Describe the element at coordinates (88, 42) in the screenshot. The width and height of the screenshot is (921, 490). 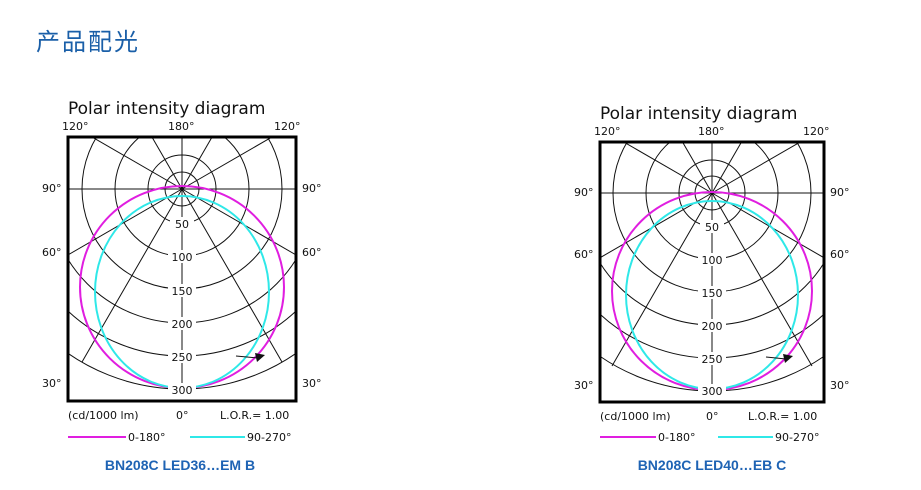
I see `page-title: 产品配光` at that location.